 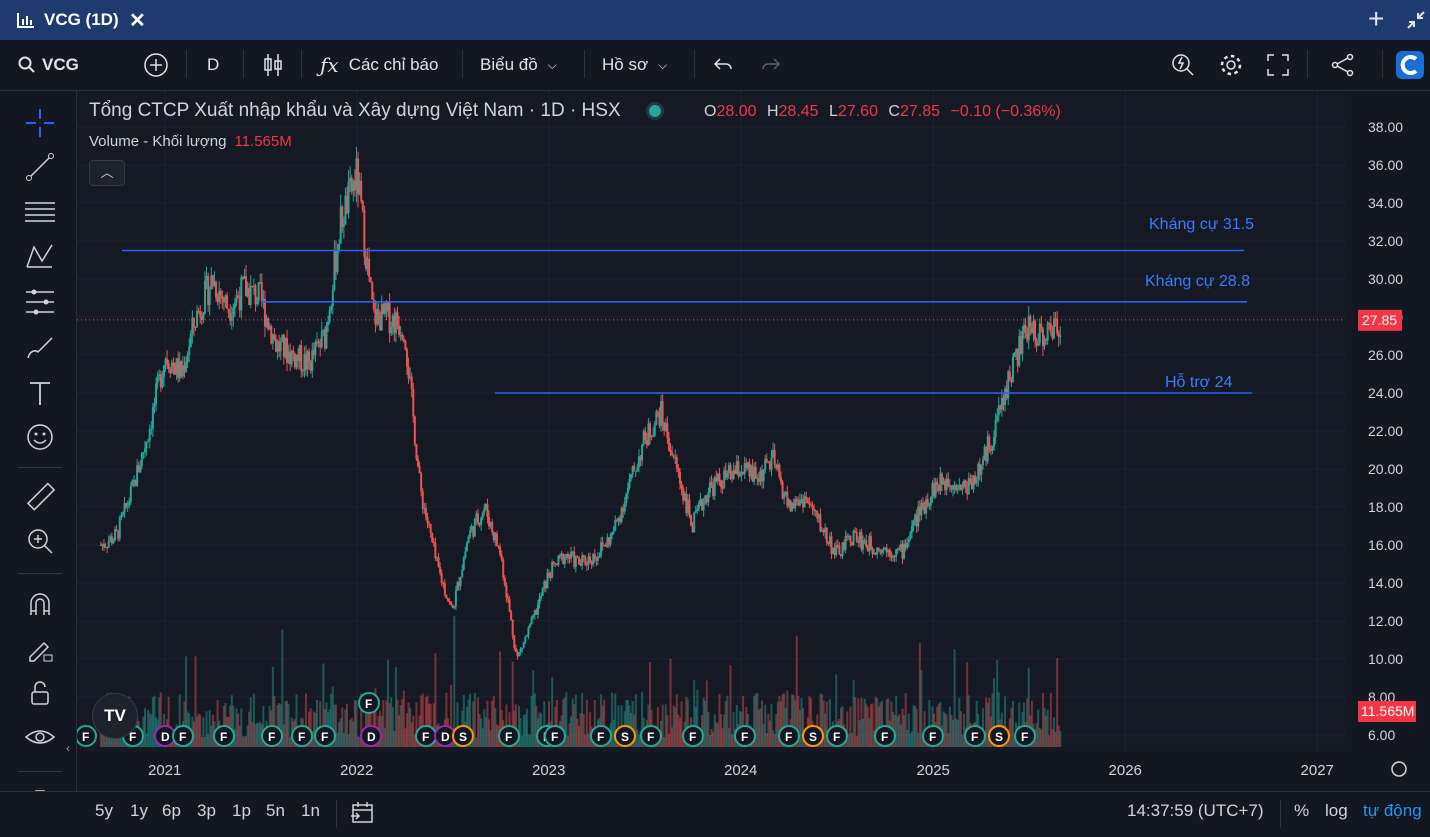 I want to click on new-tab-icon: +, so click(x=1376, y=18).